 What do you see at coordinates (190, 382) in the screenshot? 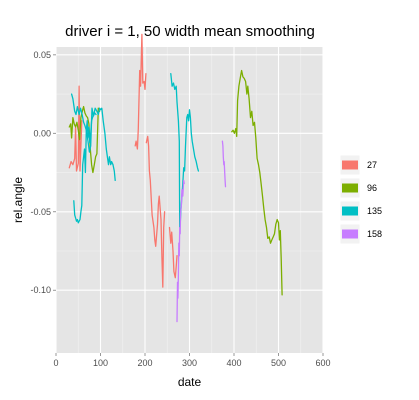
I see `x-axis-label: date` at bounding box center [190, 382].